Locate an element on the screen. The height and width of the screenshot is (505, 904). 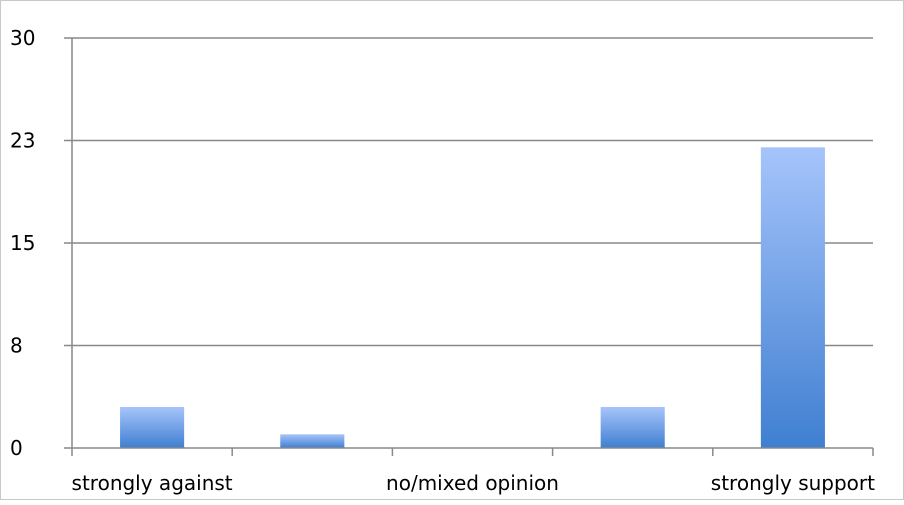
x-category-label: strongly against is located at coordinates (152, 483).